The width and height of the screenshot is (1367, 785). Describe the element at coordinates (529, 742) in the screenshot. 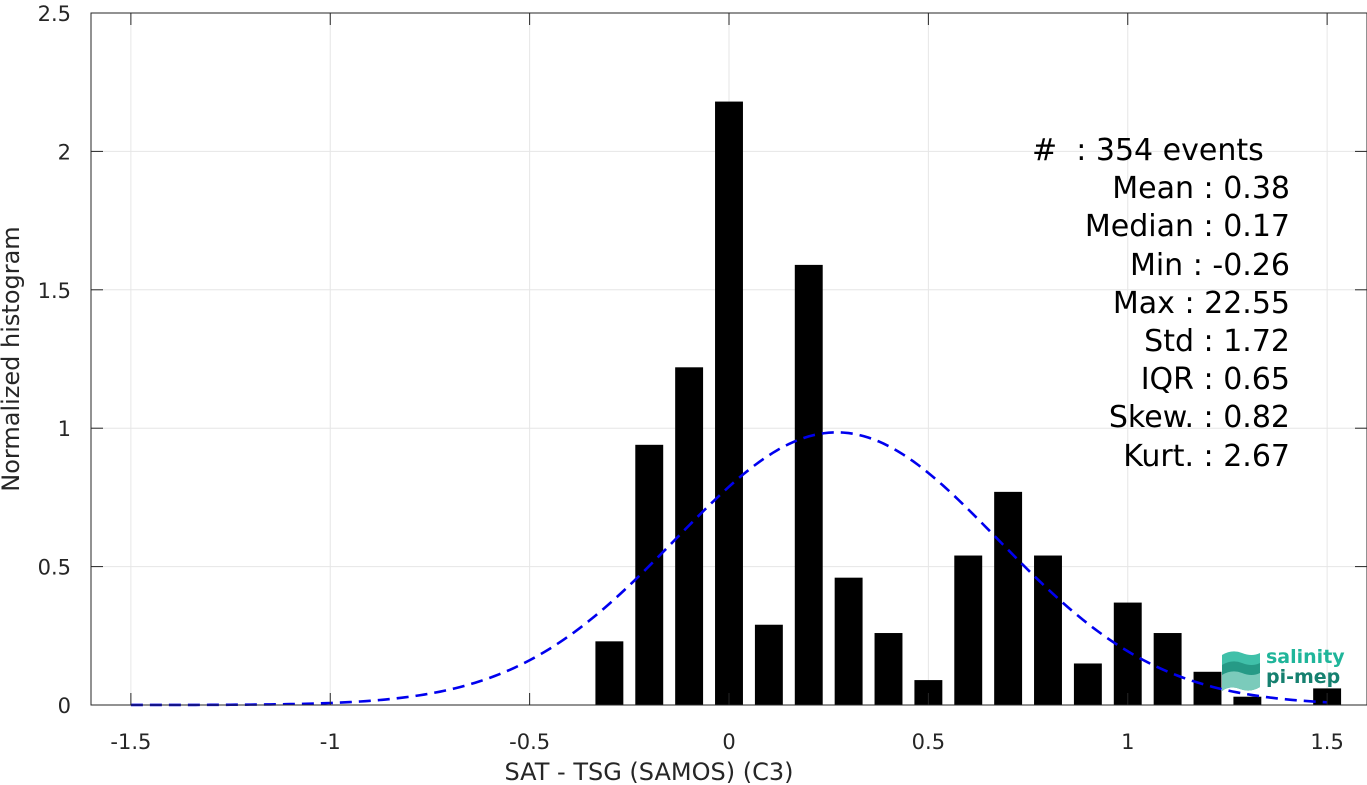

I see `x-tick-label: -0.5` at that location.